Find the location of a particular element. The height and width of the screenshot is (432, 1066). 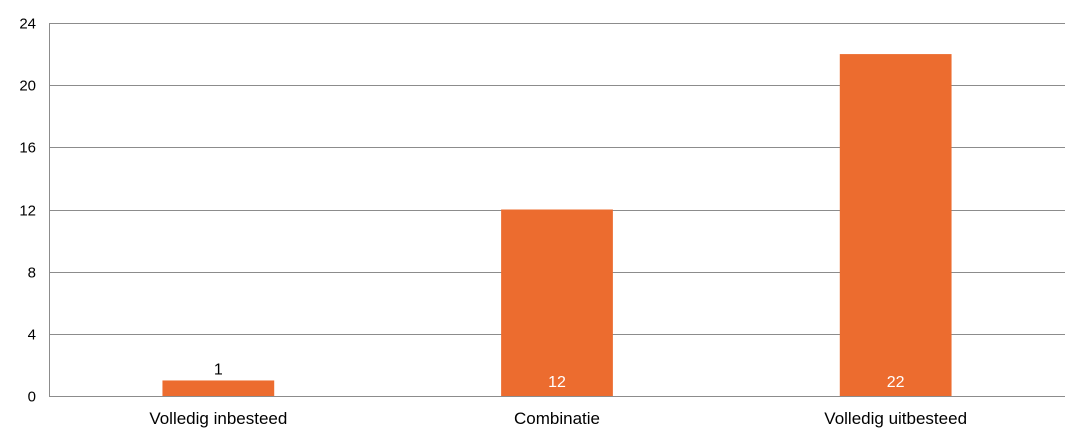

y-tick-label: 20 is located at coordinates (27, 86).